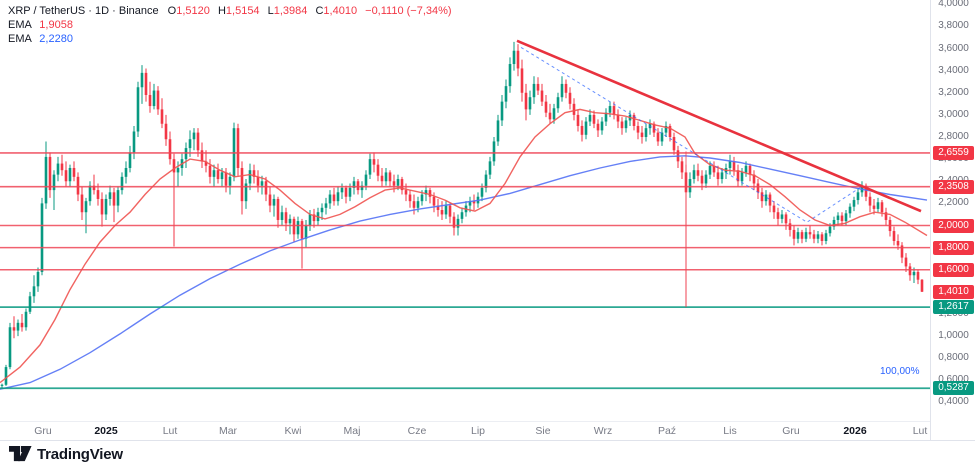 The height and width of the screenshot is (467, 975). What do you see at coordinates (730, 431) in the screenshot?
I see `time-tick-label: Lis` at bounding box center [730, 431].